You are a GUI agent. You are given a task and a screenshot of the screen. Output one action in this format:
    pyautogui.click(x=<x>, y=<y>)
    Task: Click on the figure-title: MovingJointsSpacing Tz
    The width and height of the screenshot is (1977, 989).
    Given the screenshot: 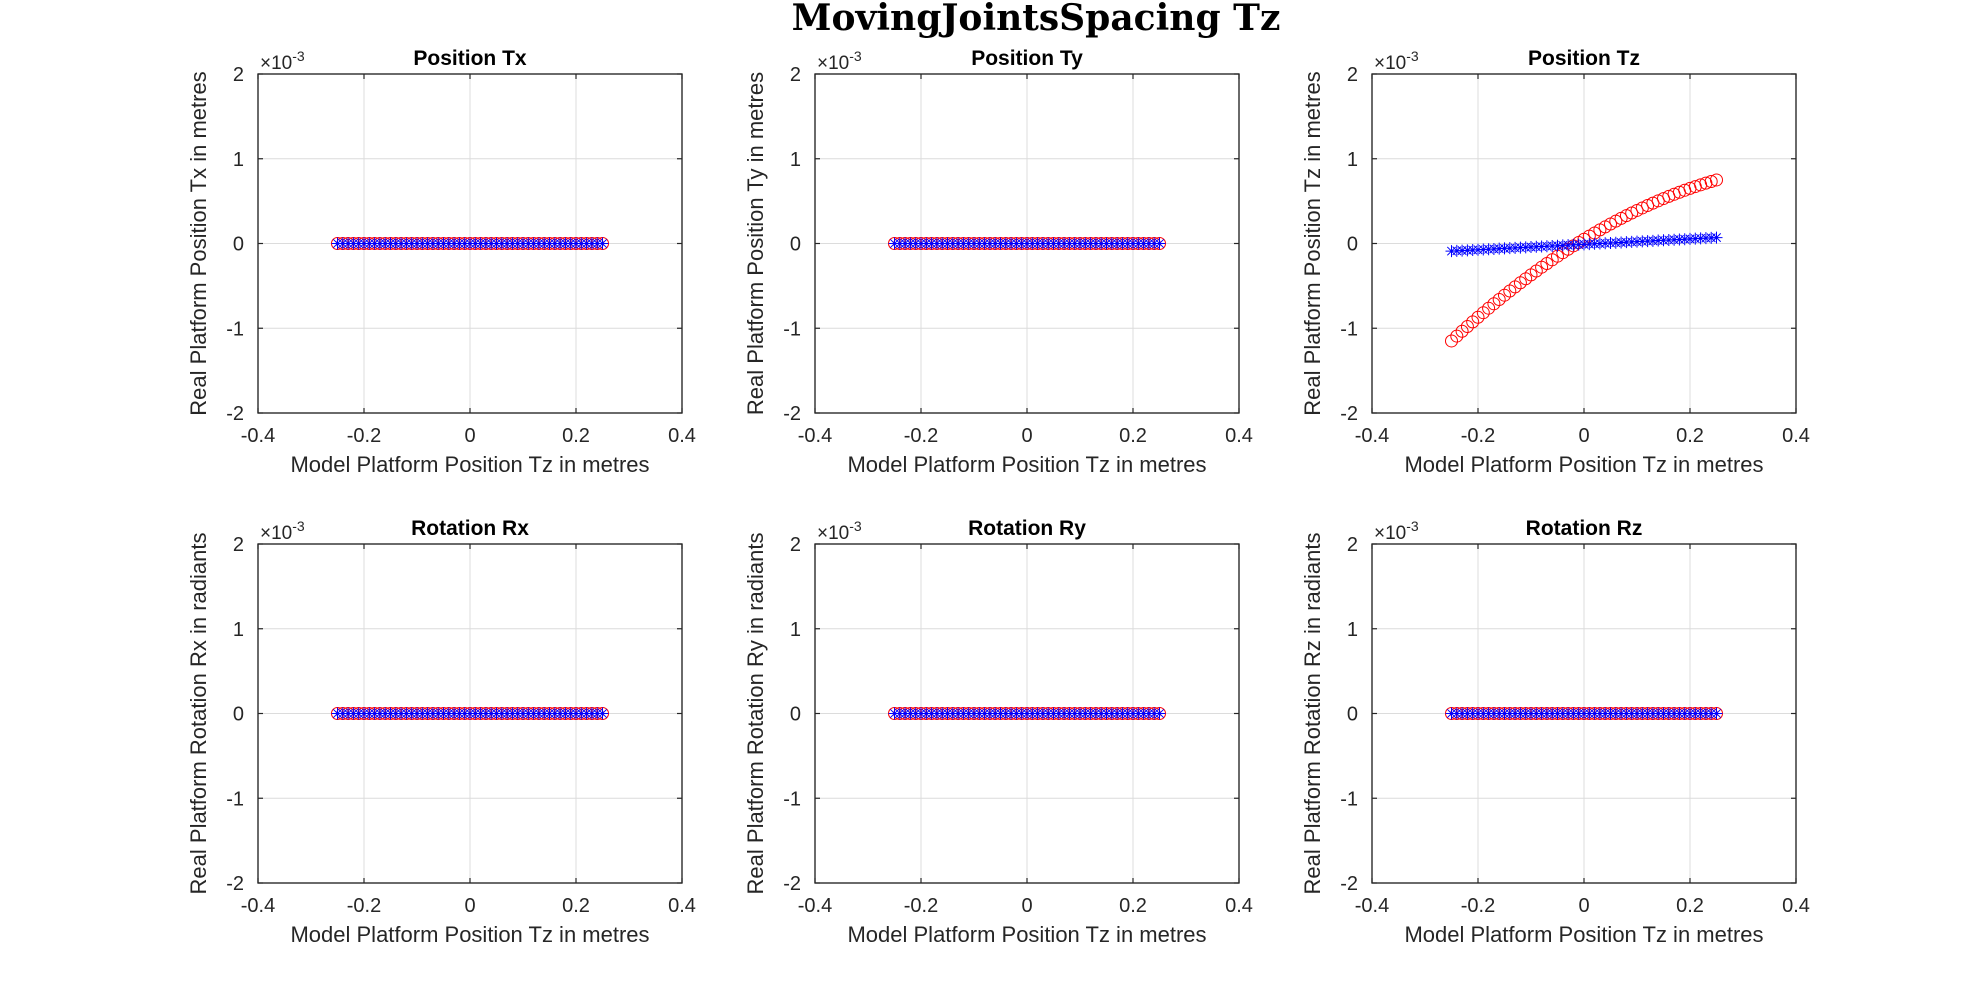 What is the action you would take?
    pyautogui.click(x=1036, y=19)
    